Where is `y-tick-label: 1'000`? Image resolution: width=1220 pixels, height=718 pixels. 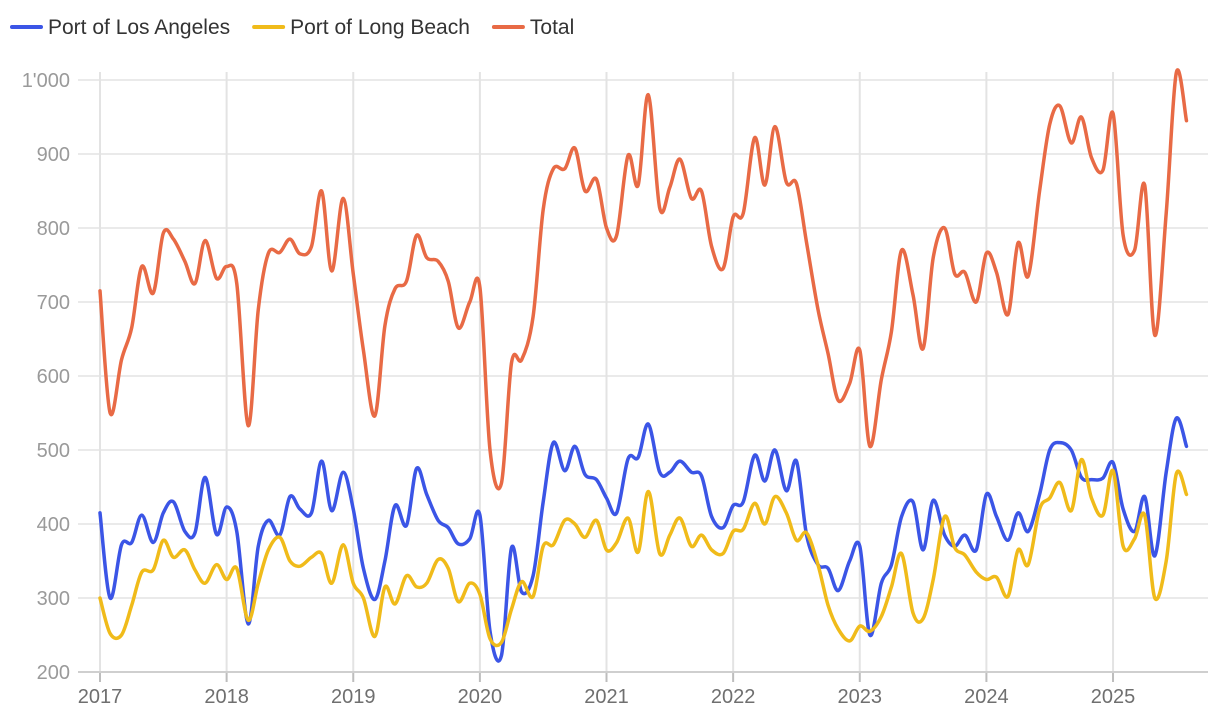 y-tick-label: 1'000 is located at coordinates (46, 81).